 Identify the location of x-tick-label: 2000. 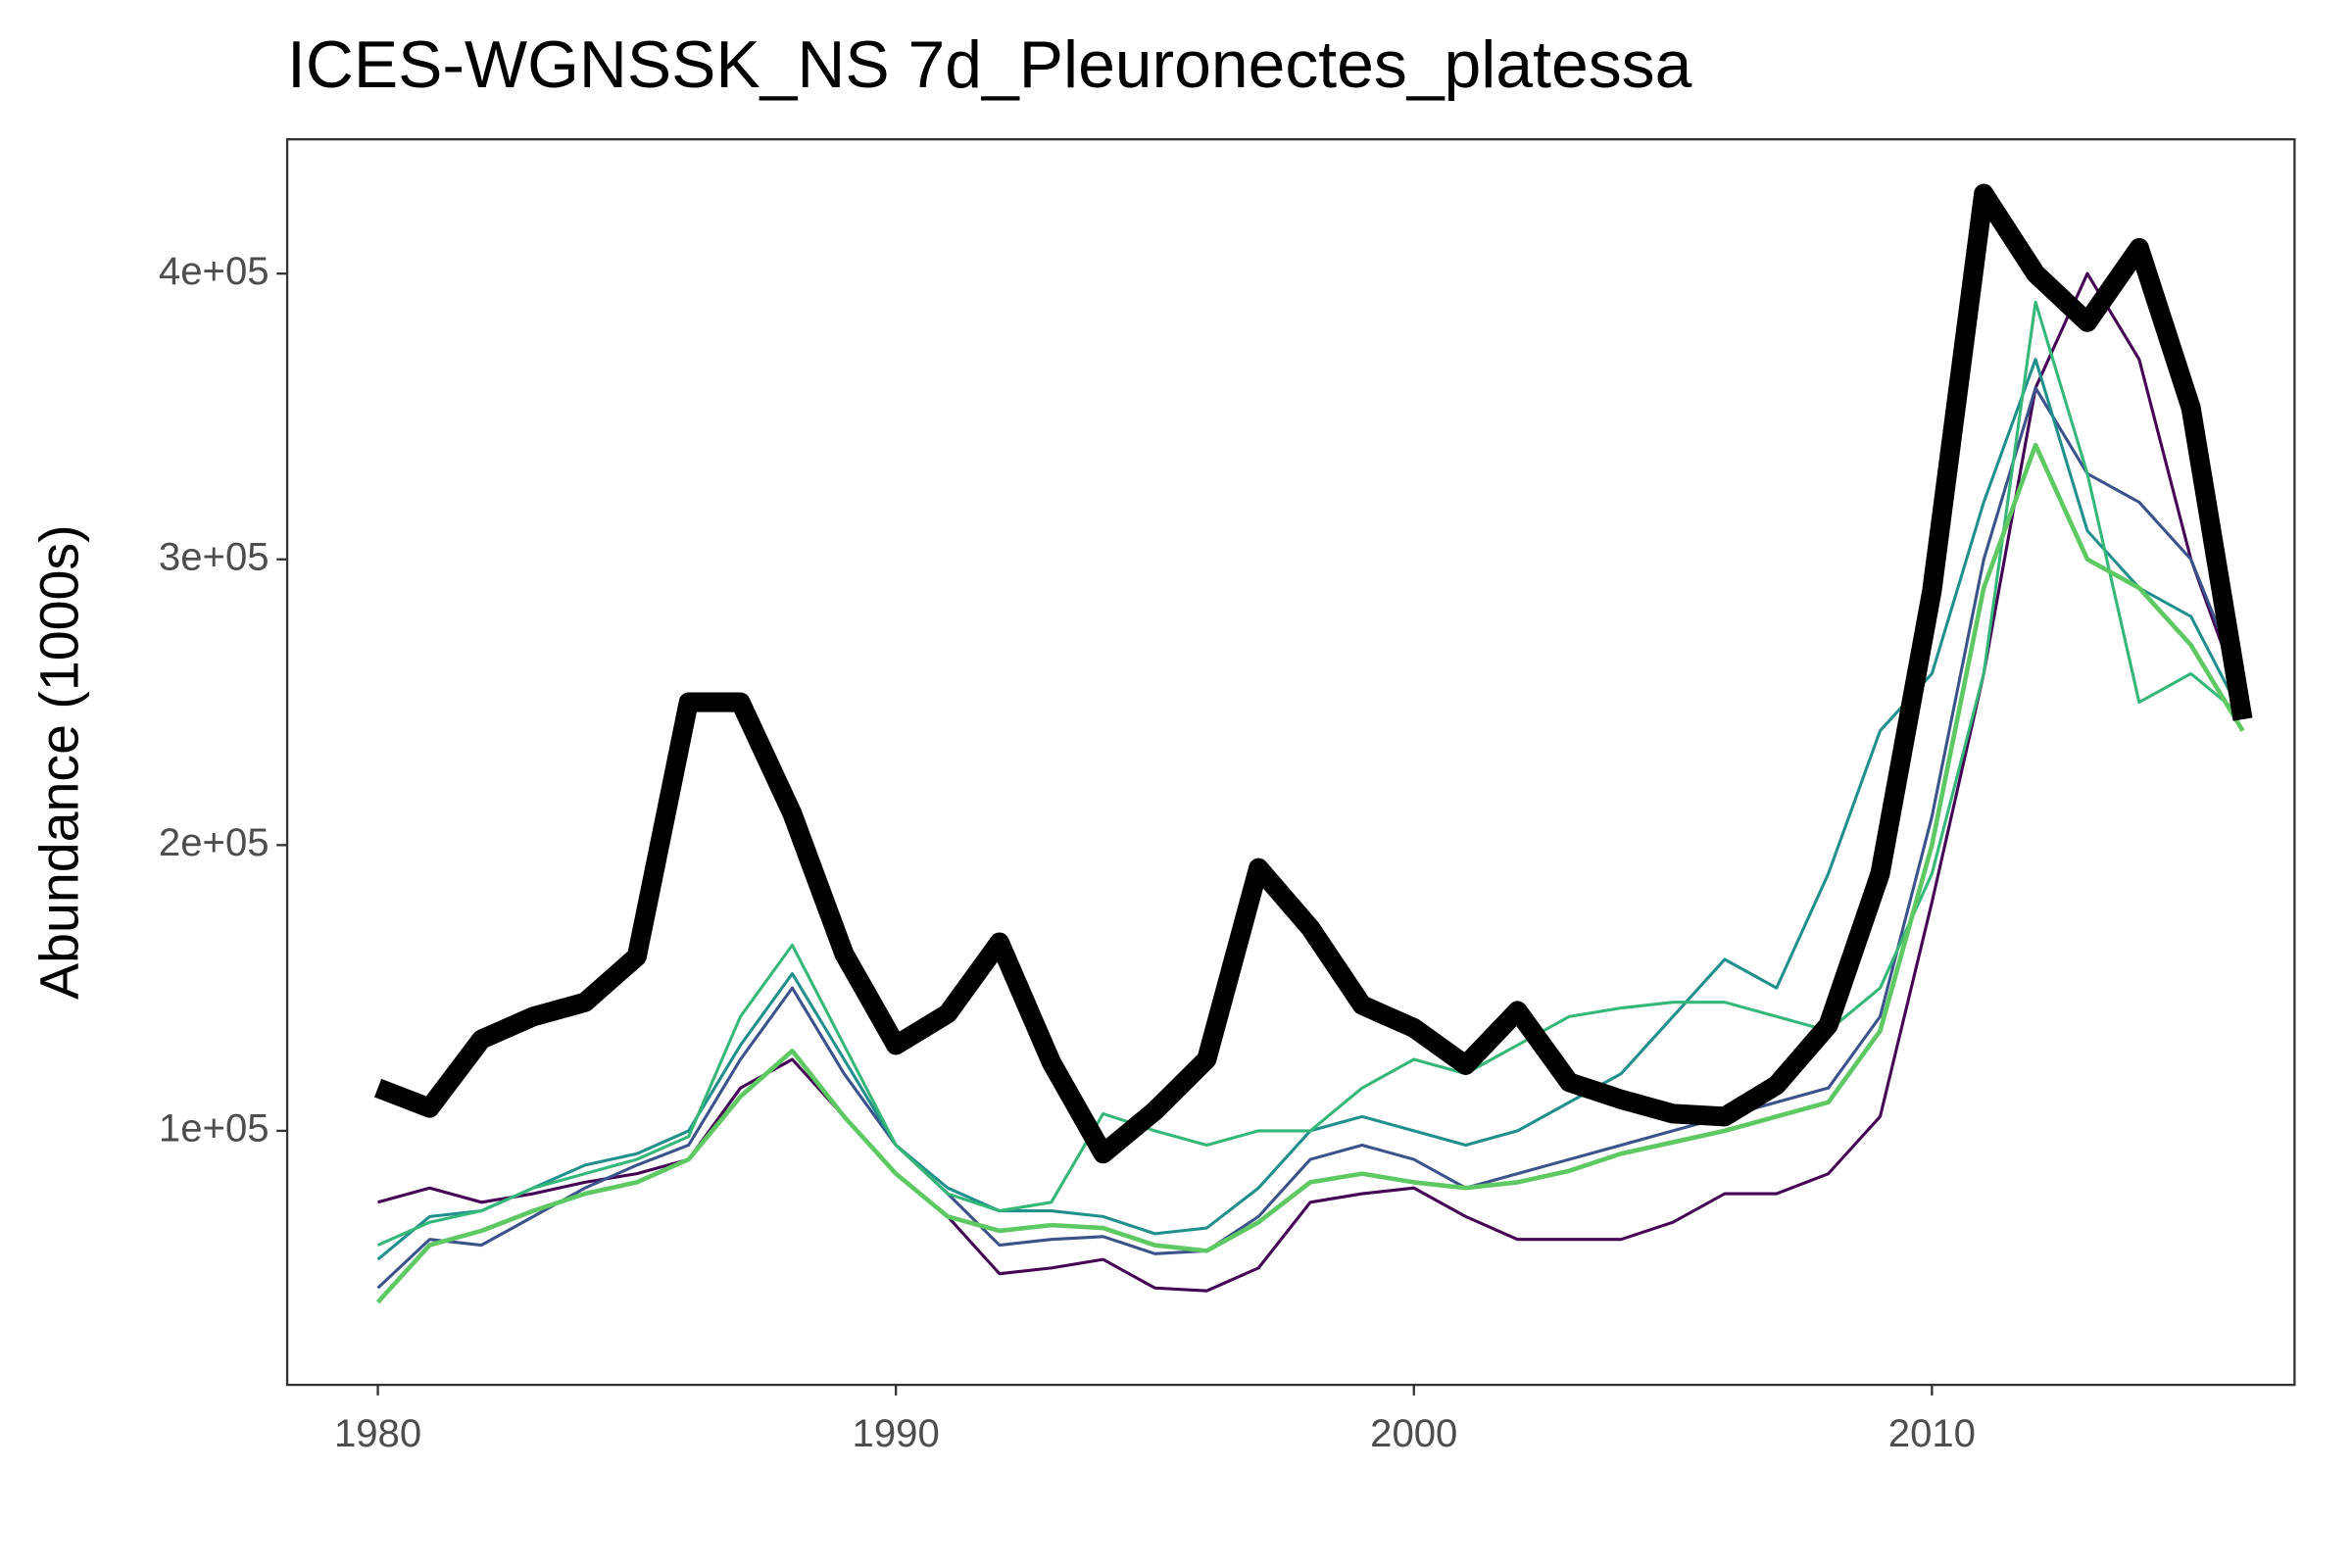
(1413, 1433).